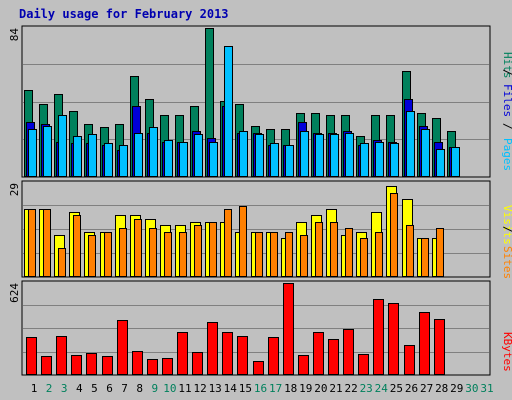 Image resolution: width=512 pixels, height=400 pixels. I want to click on y-max-label: 84, so click(14, 35).